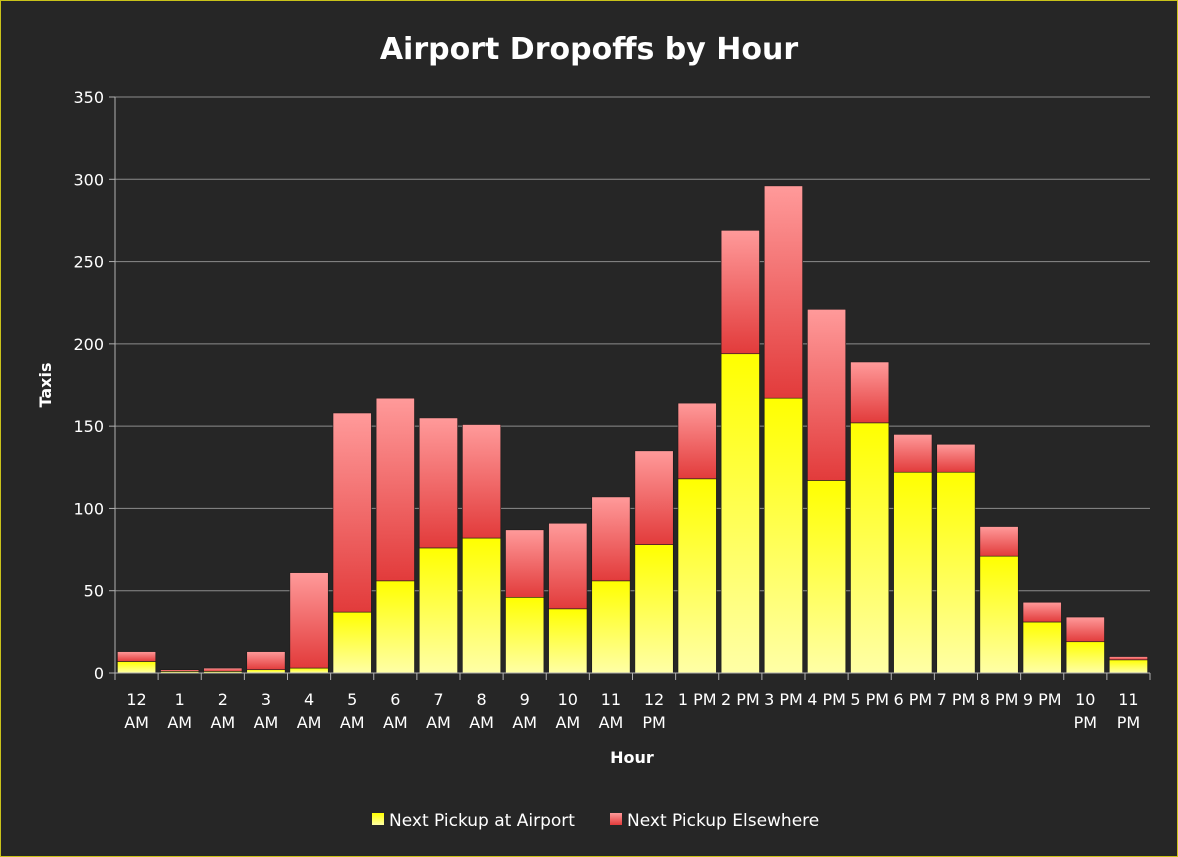  Describe the element at coordinates (438, 699) in the screenshot. I see `x-tick-label: 7` at that location.